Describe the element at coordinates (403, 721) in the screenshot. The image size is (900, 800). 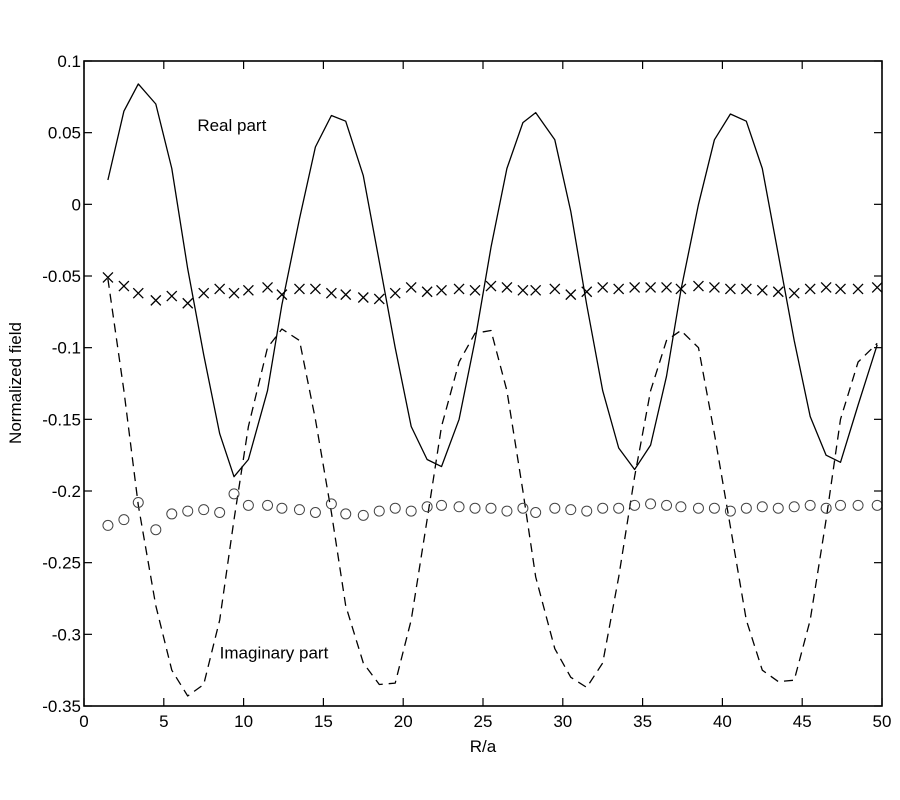
I see `x-tick-label: 20` at that location.